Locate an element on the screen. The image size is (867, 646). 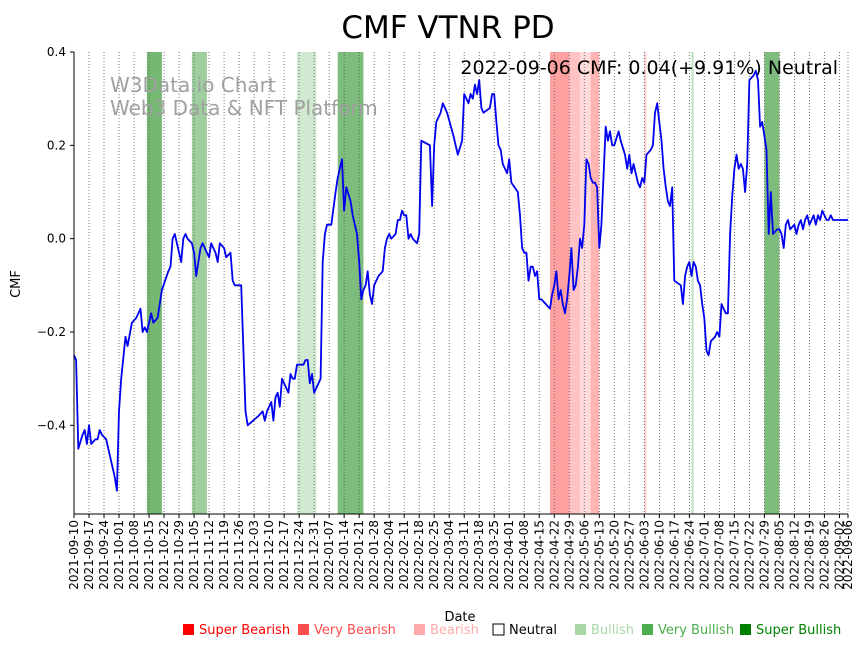
x-tick-label: 2022-01-07 is located at coordinates (329, 555).